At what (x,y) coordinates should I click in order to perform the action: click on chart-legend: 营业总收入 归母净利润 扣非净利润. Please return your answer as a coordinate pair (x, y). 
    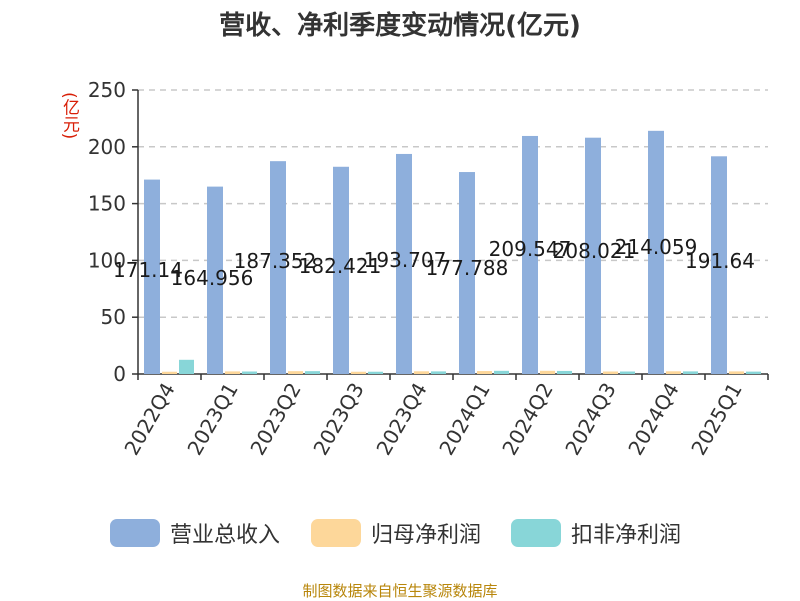
    Looking at the image, I should click on (400, 535).